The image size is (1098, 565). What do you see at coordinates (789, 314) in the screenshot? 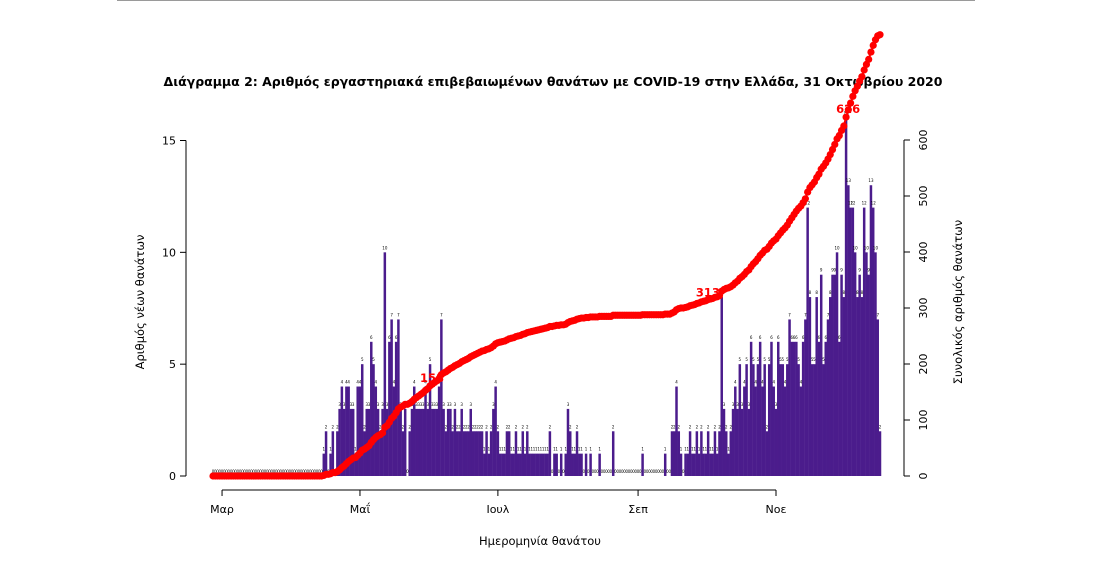
I see `bar-label: 7` at bounding box center [789, 314].